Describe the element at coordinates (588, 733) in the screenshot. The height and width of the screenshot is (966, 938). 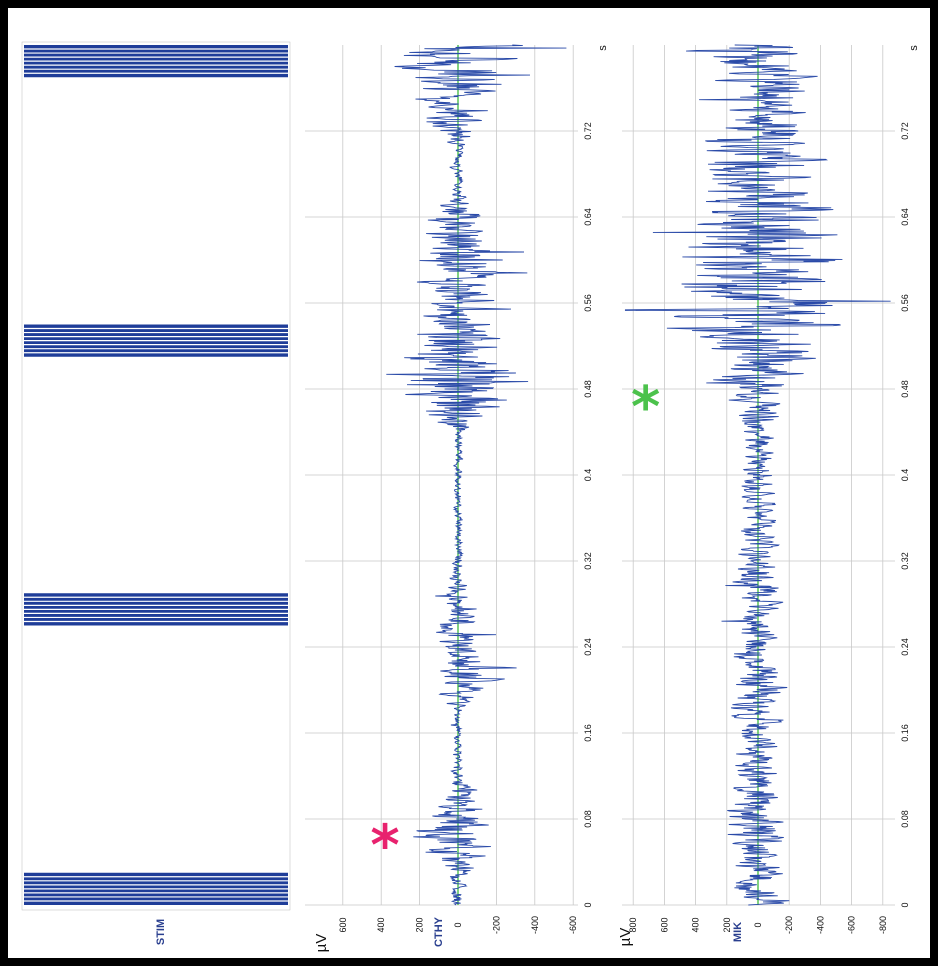
I see `cthy-time-tick-label: 0.16` at that location.